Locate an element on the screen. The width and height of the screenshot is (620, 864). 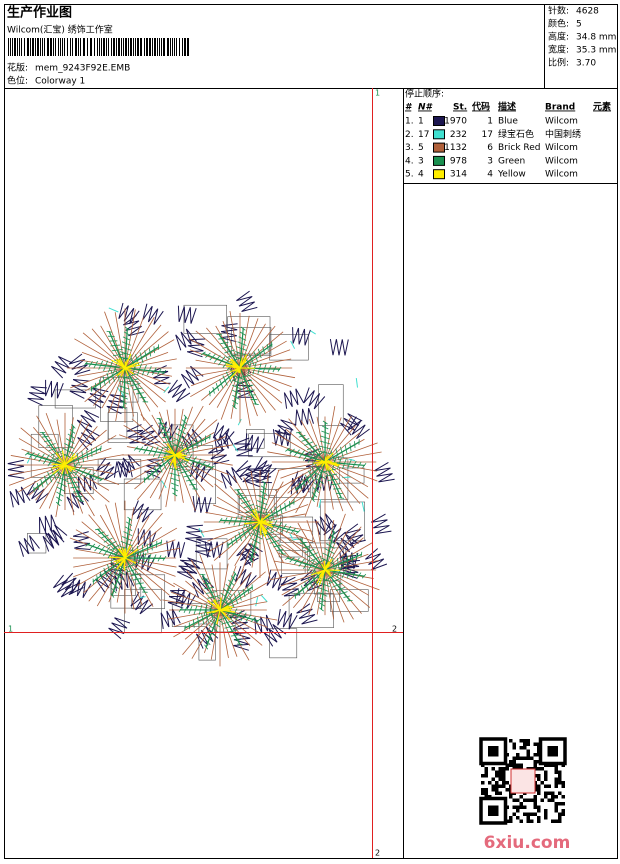
row-description: Green is located at coordinates (511, 161).